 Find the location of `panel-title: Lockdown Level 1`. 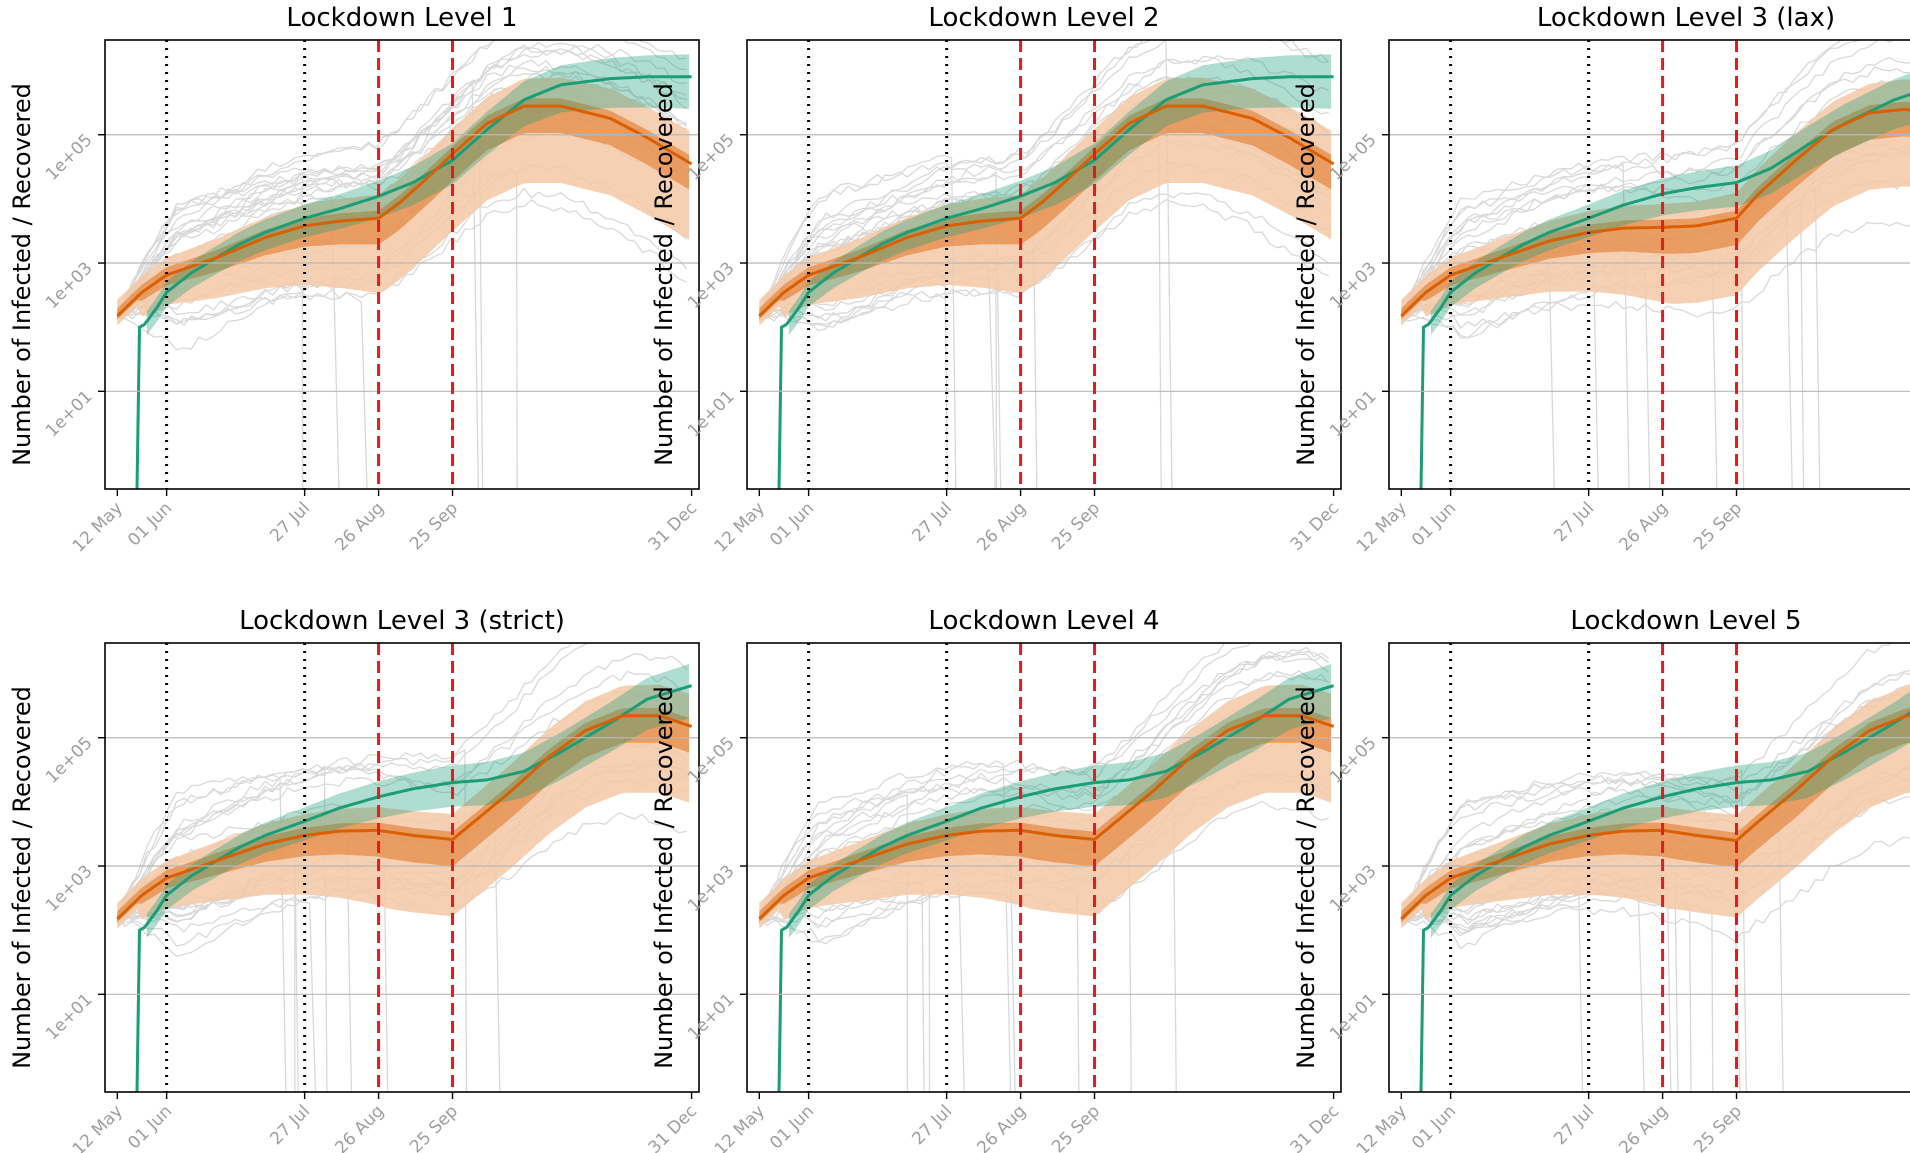

panel-title: Lockdown Level 1 is located at coordinates (401, 18).